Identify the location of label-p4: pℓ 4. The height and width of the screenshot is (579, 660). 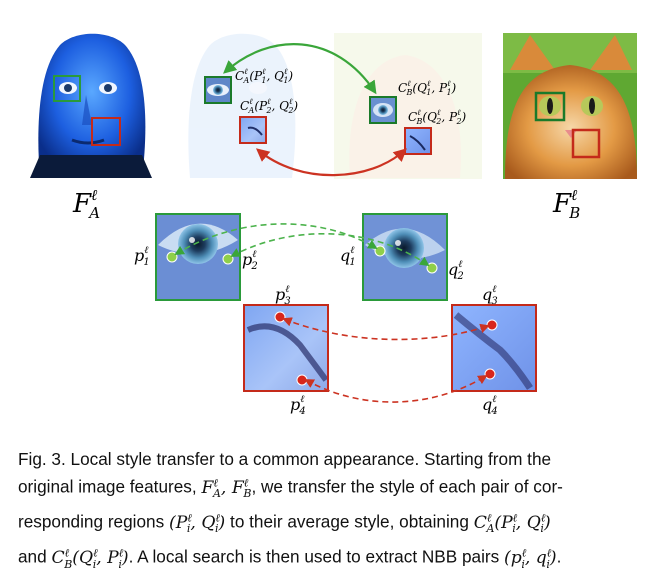
(298, 405).